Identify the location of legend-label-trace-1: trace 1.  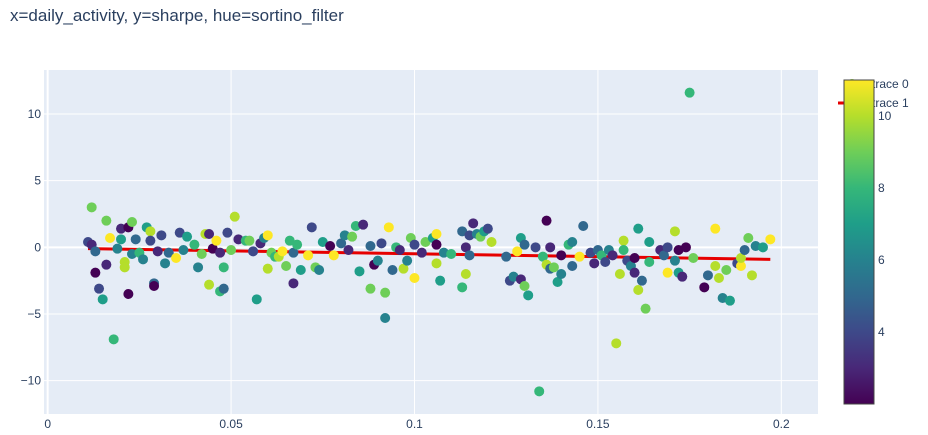
(890, 103).